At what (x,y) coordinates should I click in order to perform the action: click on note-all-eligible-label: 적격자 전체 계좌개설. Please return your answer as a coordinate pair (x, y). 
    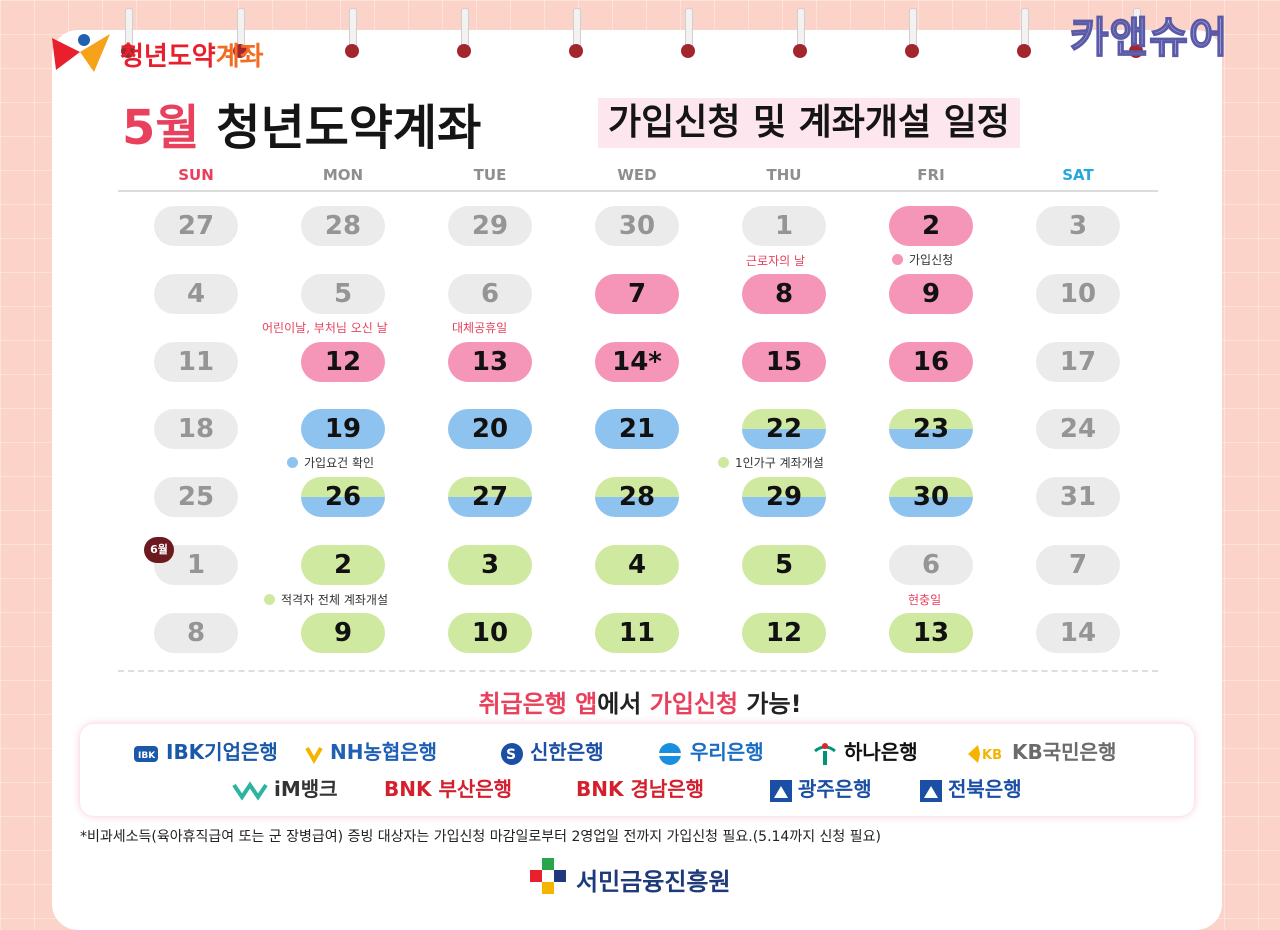
    Looking at the image, I should click on (334, 600).